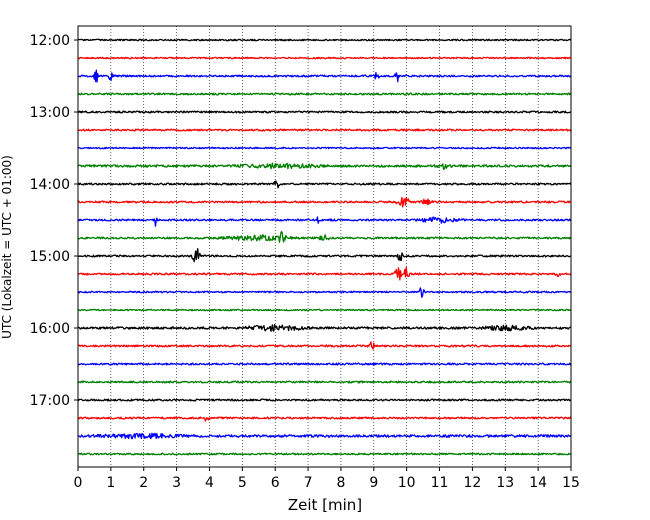 This screenshot has height=520, width=650. What do you see at coordinates (7, 247) in the screenshot?
I see `y-axis-label: UTC (Lokalzeit = UTC + 01:00)` at bounding box center [7, 247].